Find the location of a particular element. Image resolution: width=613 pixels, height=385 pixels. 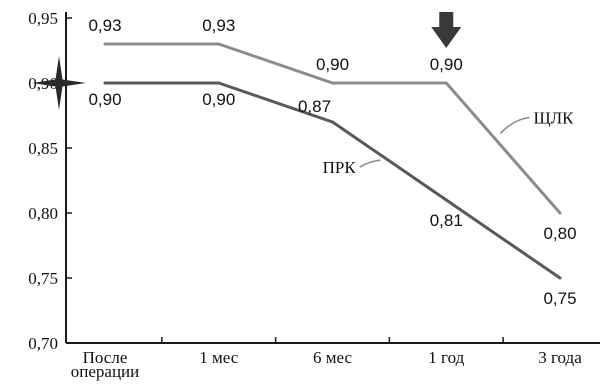

down-arrow-icon is located at coordinates (446, 30).